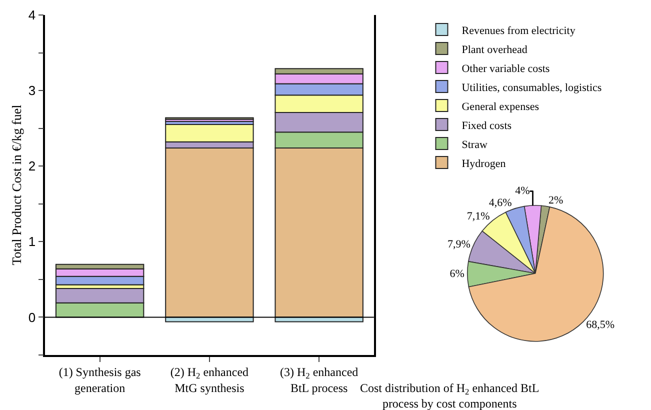 The height and width of the screenshot is (410, 651). What do you see at coordinates (319, 380) in the screenshot?
I see `x-tick-label: (3) H$_{2}$ enhanced BtL process` at bounding box center [319, 380].